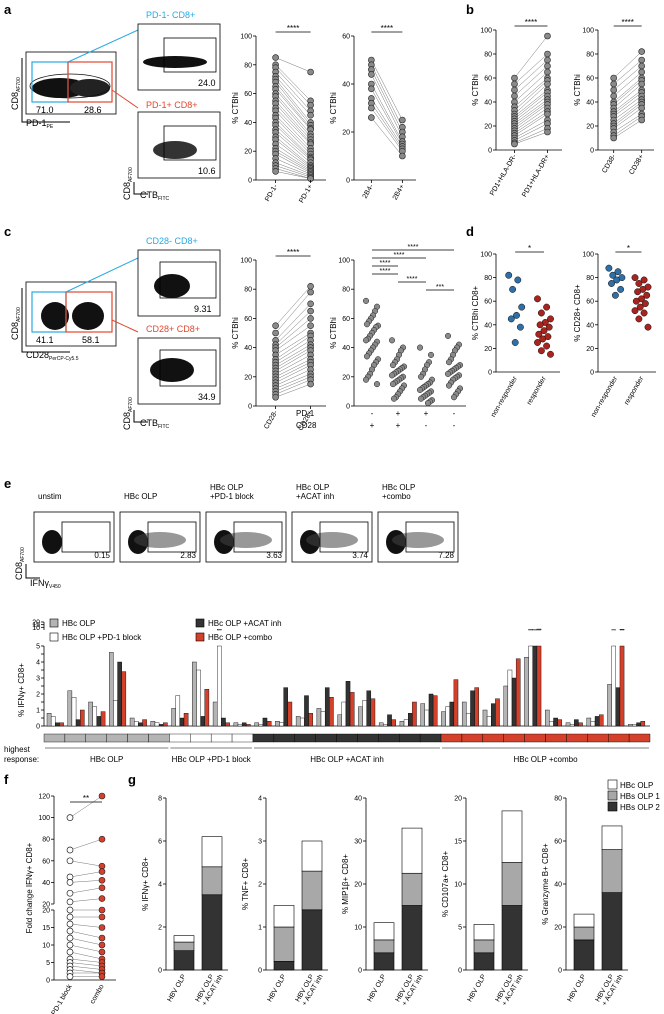 The image size is (664, 1014). Describe the element at coordinates (140, 496) in the screenshot. I see `flow-title: HBc OLP` at that location.